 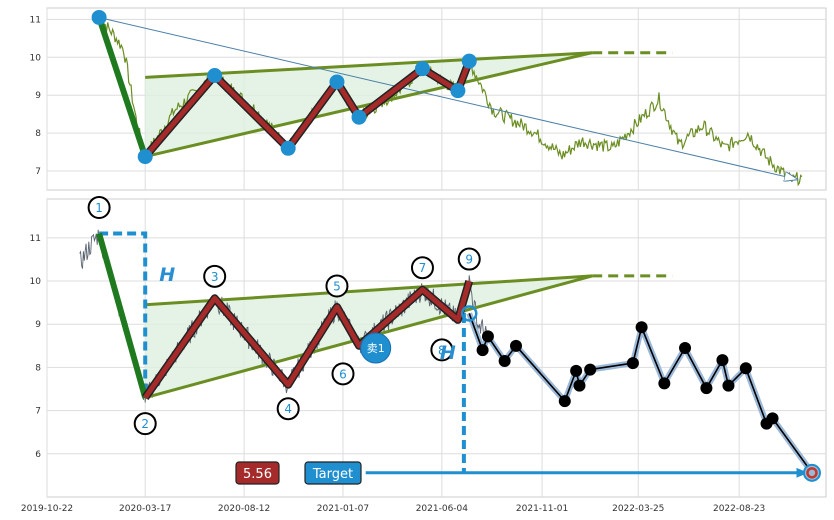 I want to click on top-y-tick-label: 11, so click(x=35, y=20).